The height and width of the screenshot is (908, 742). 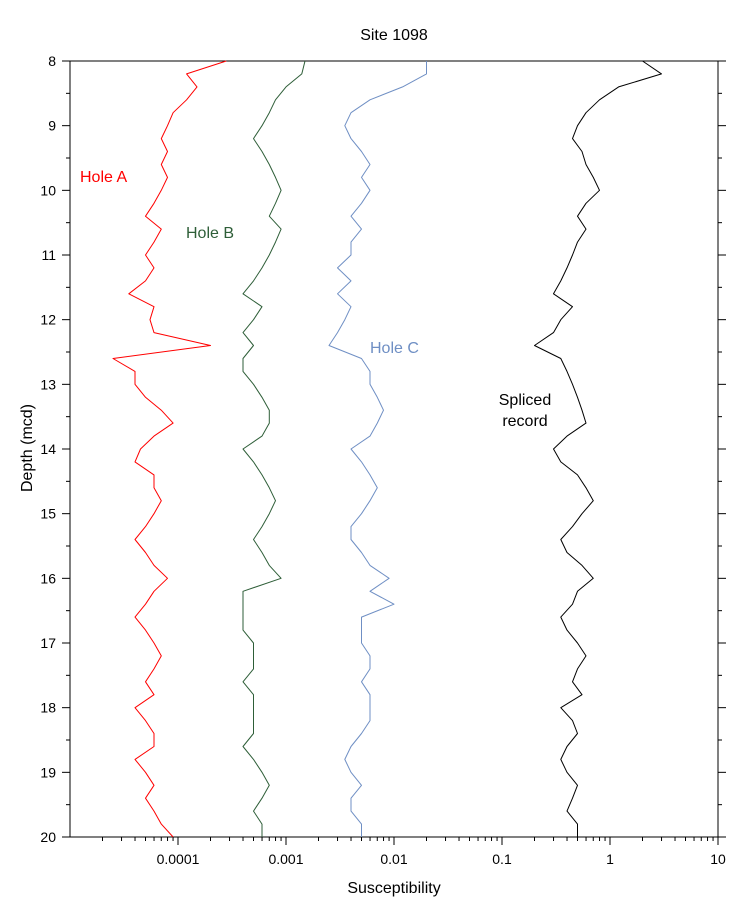 I want to click on y-tick-label: 8, so click(x=52, y=61).